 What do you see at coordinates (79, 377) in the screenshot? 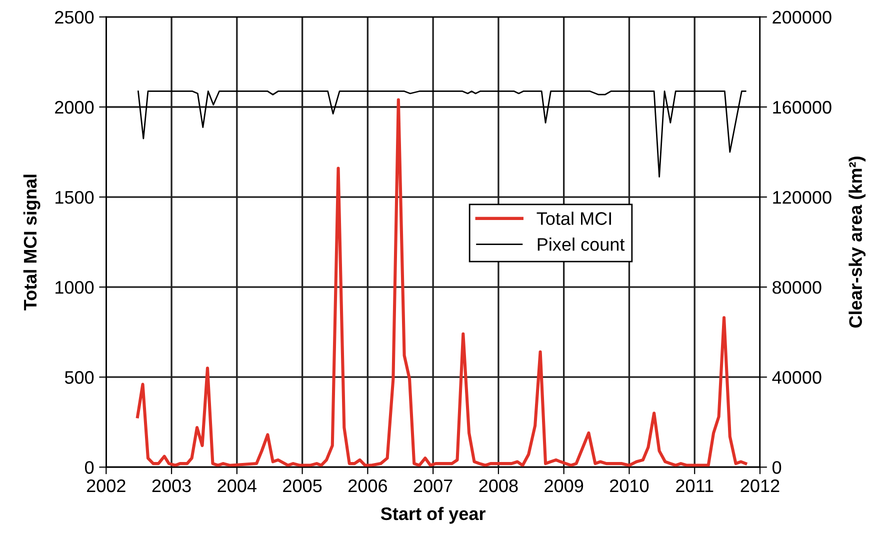
I see `y-tick-label: 500` at bounding box center [79, 377].